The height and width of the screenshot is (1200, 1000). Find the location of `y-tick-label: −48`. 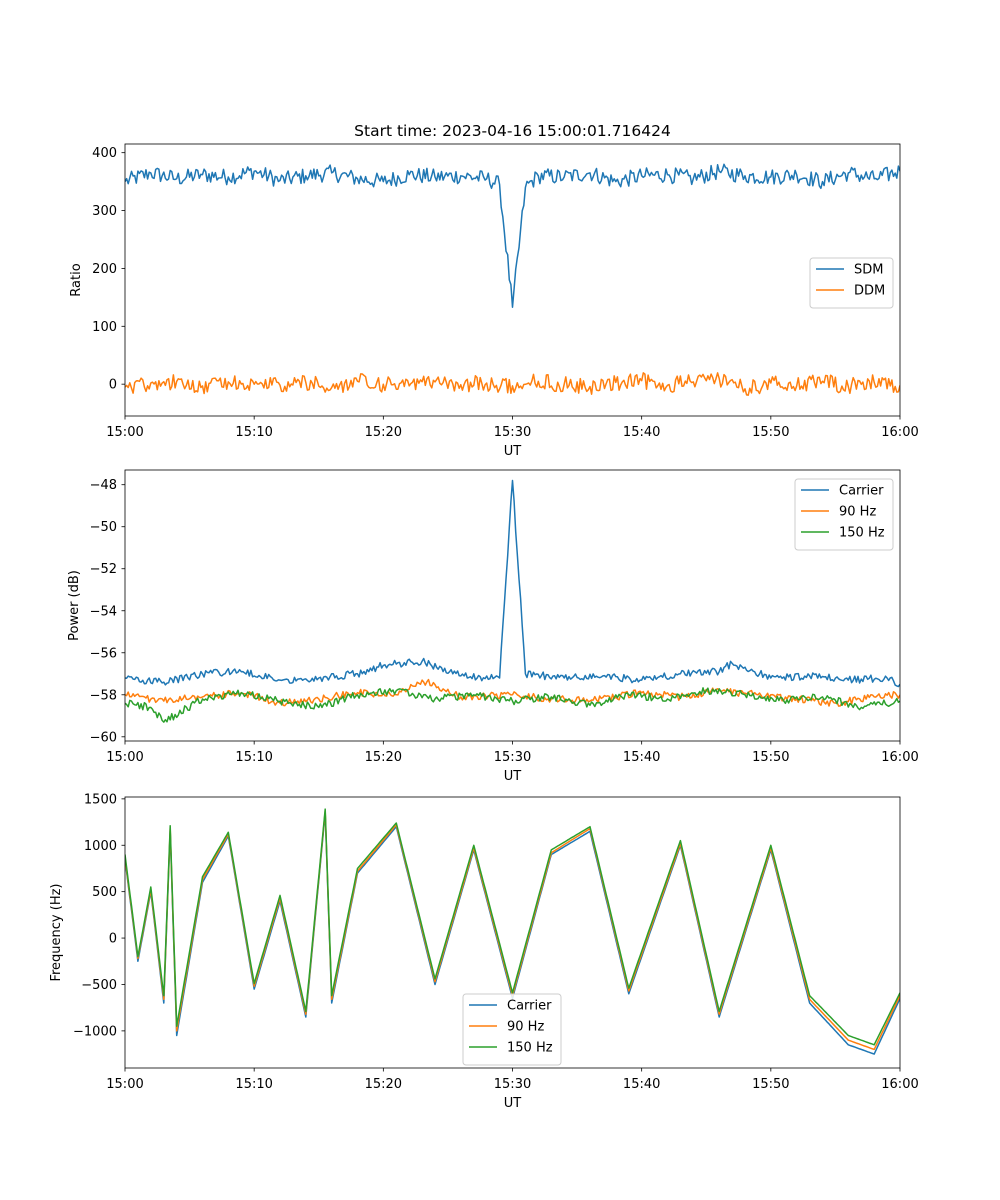

y-tick-label: −48 is located at coordinates (103, 485).